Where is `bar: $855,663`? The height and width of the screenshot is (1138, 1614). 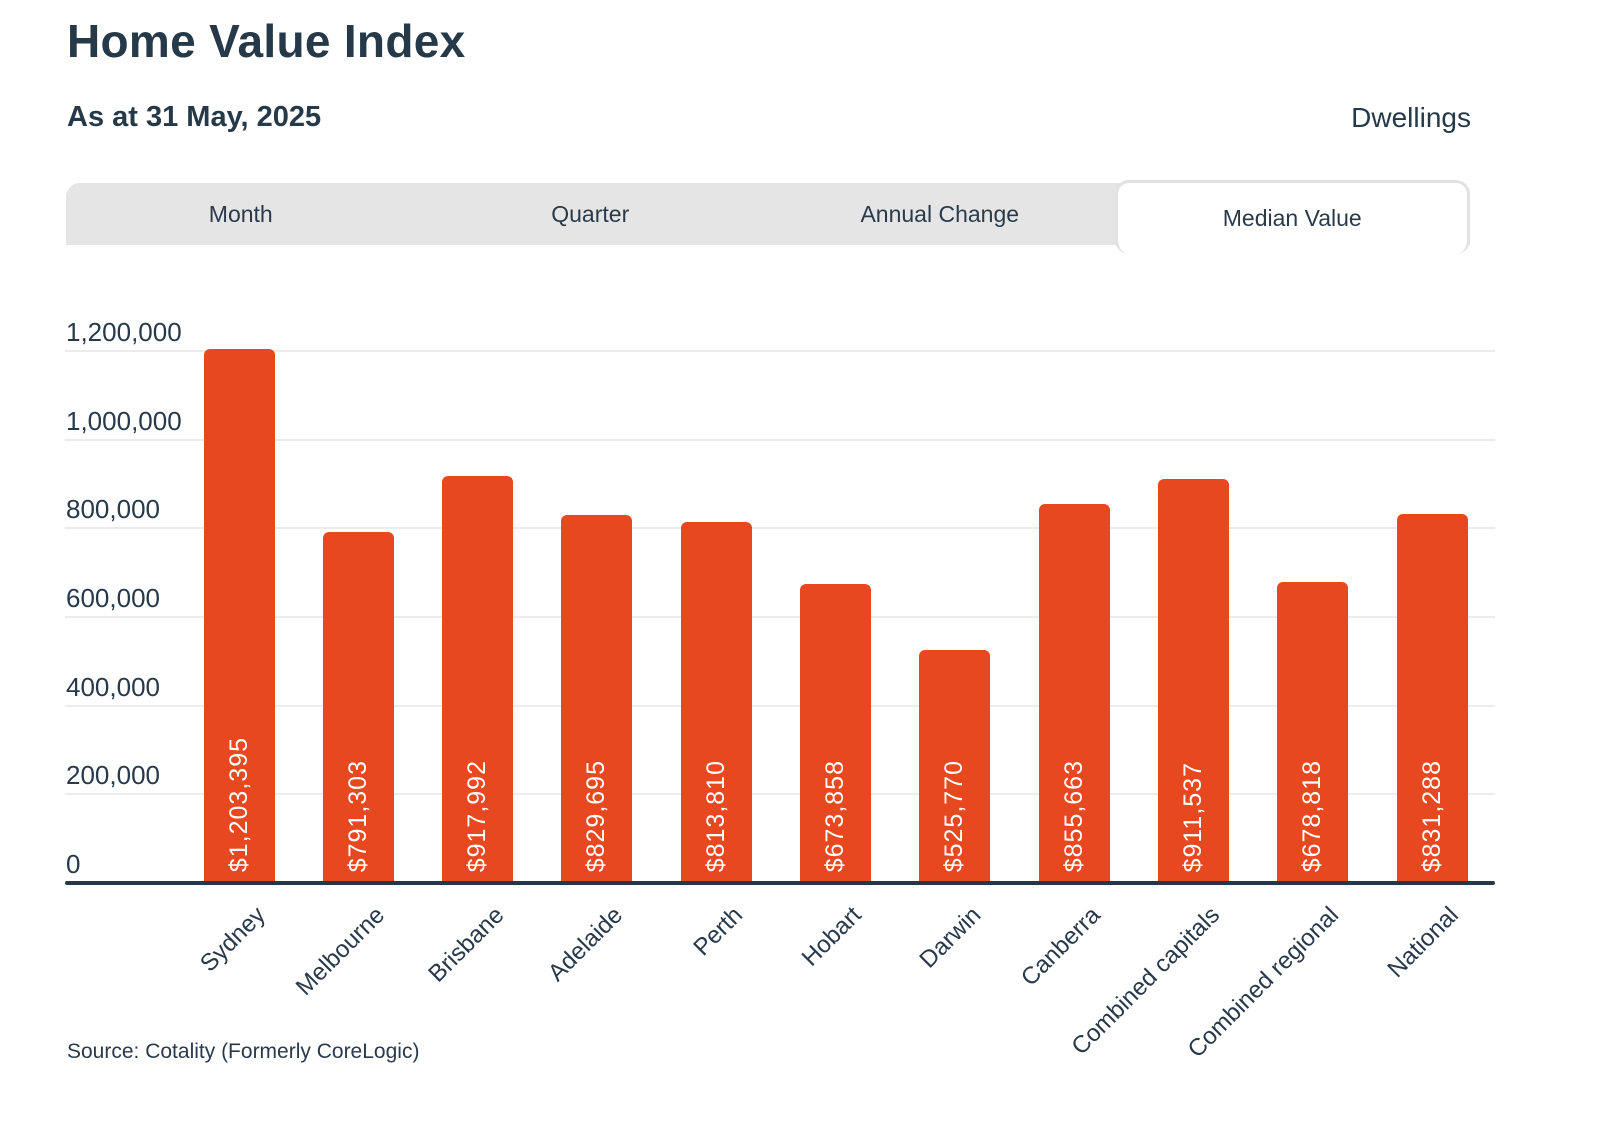
bar: $855,663 is located at coordinates (1074, 693).